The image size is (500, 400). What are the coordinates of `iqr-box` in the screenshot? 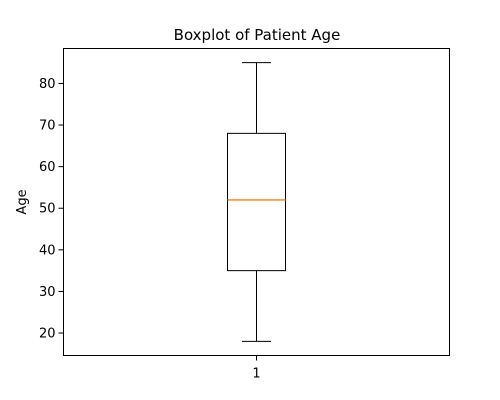 It's located at (256, 202).